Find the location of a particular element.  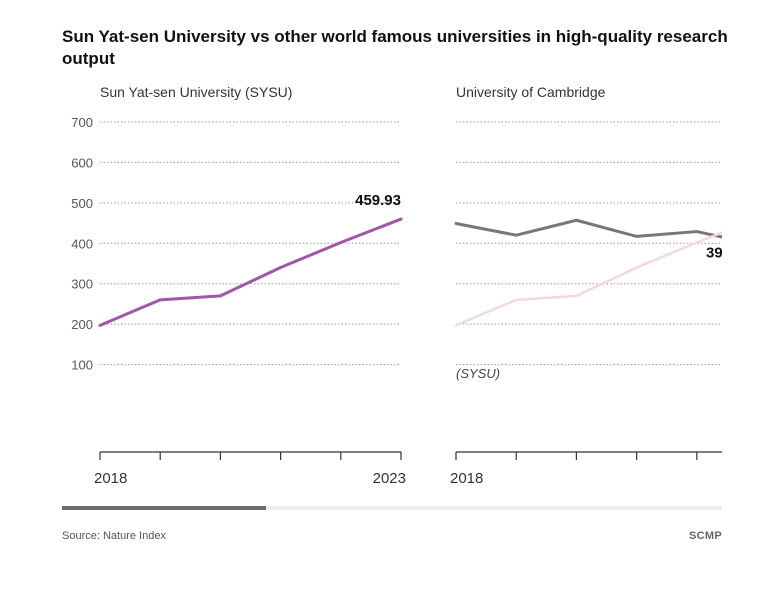

y-tick-label: 200 is located at coordinates (82, 324).